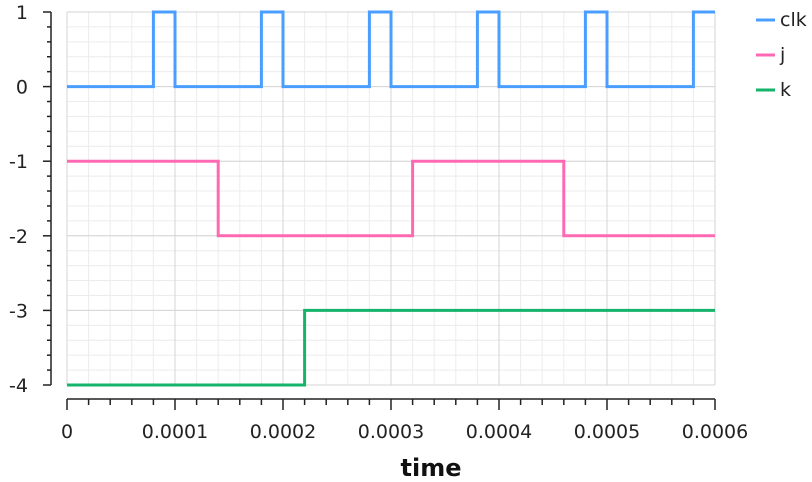  What do you see at coordinates (18, 237) in the screenshot?
I see `y-tick-label: -2` at bounding box center [18, 237].